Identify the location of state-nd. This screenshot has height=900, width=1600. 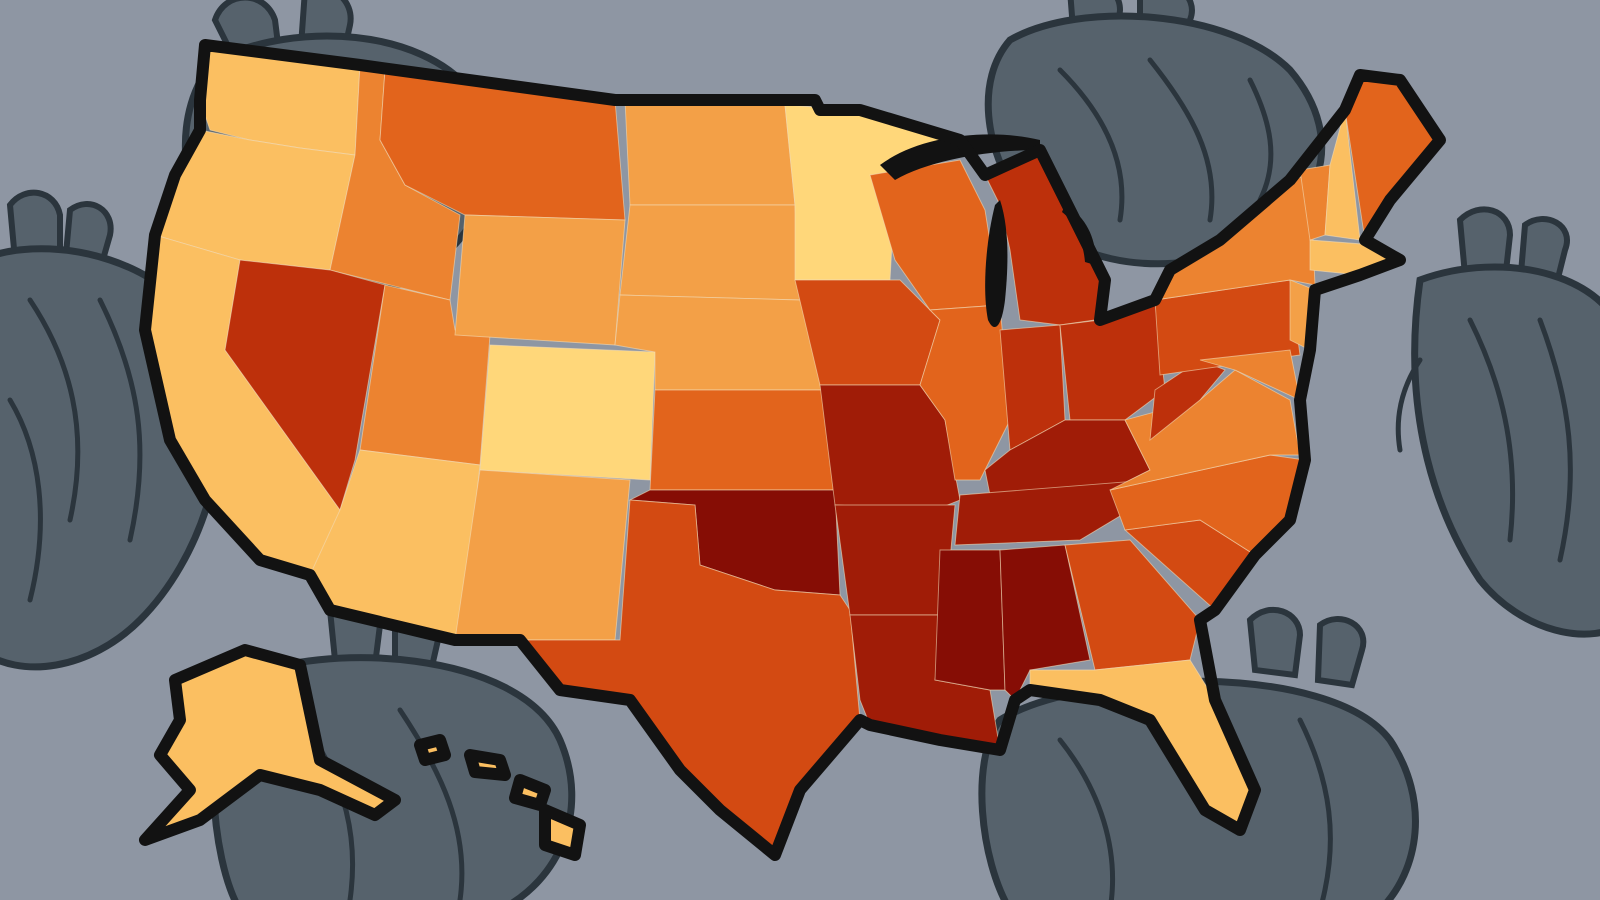
(710, 152).